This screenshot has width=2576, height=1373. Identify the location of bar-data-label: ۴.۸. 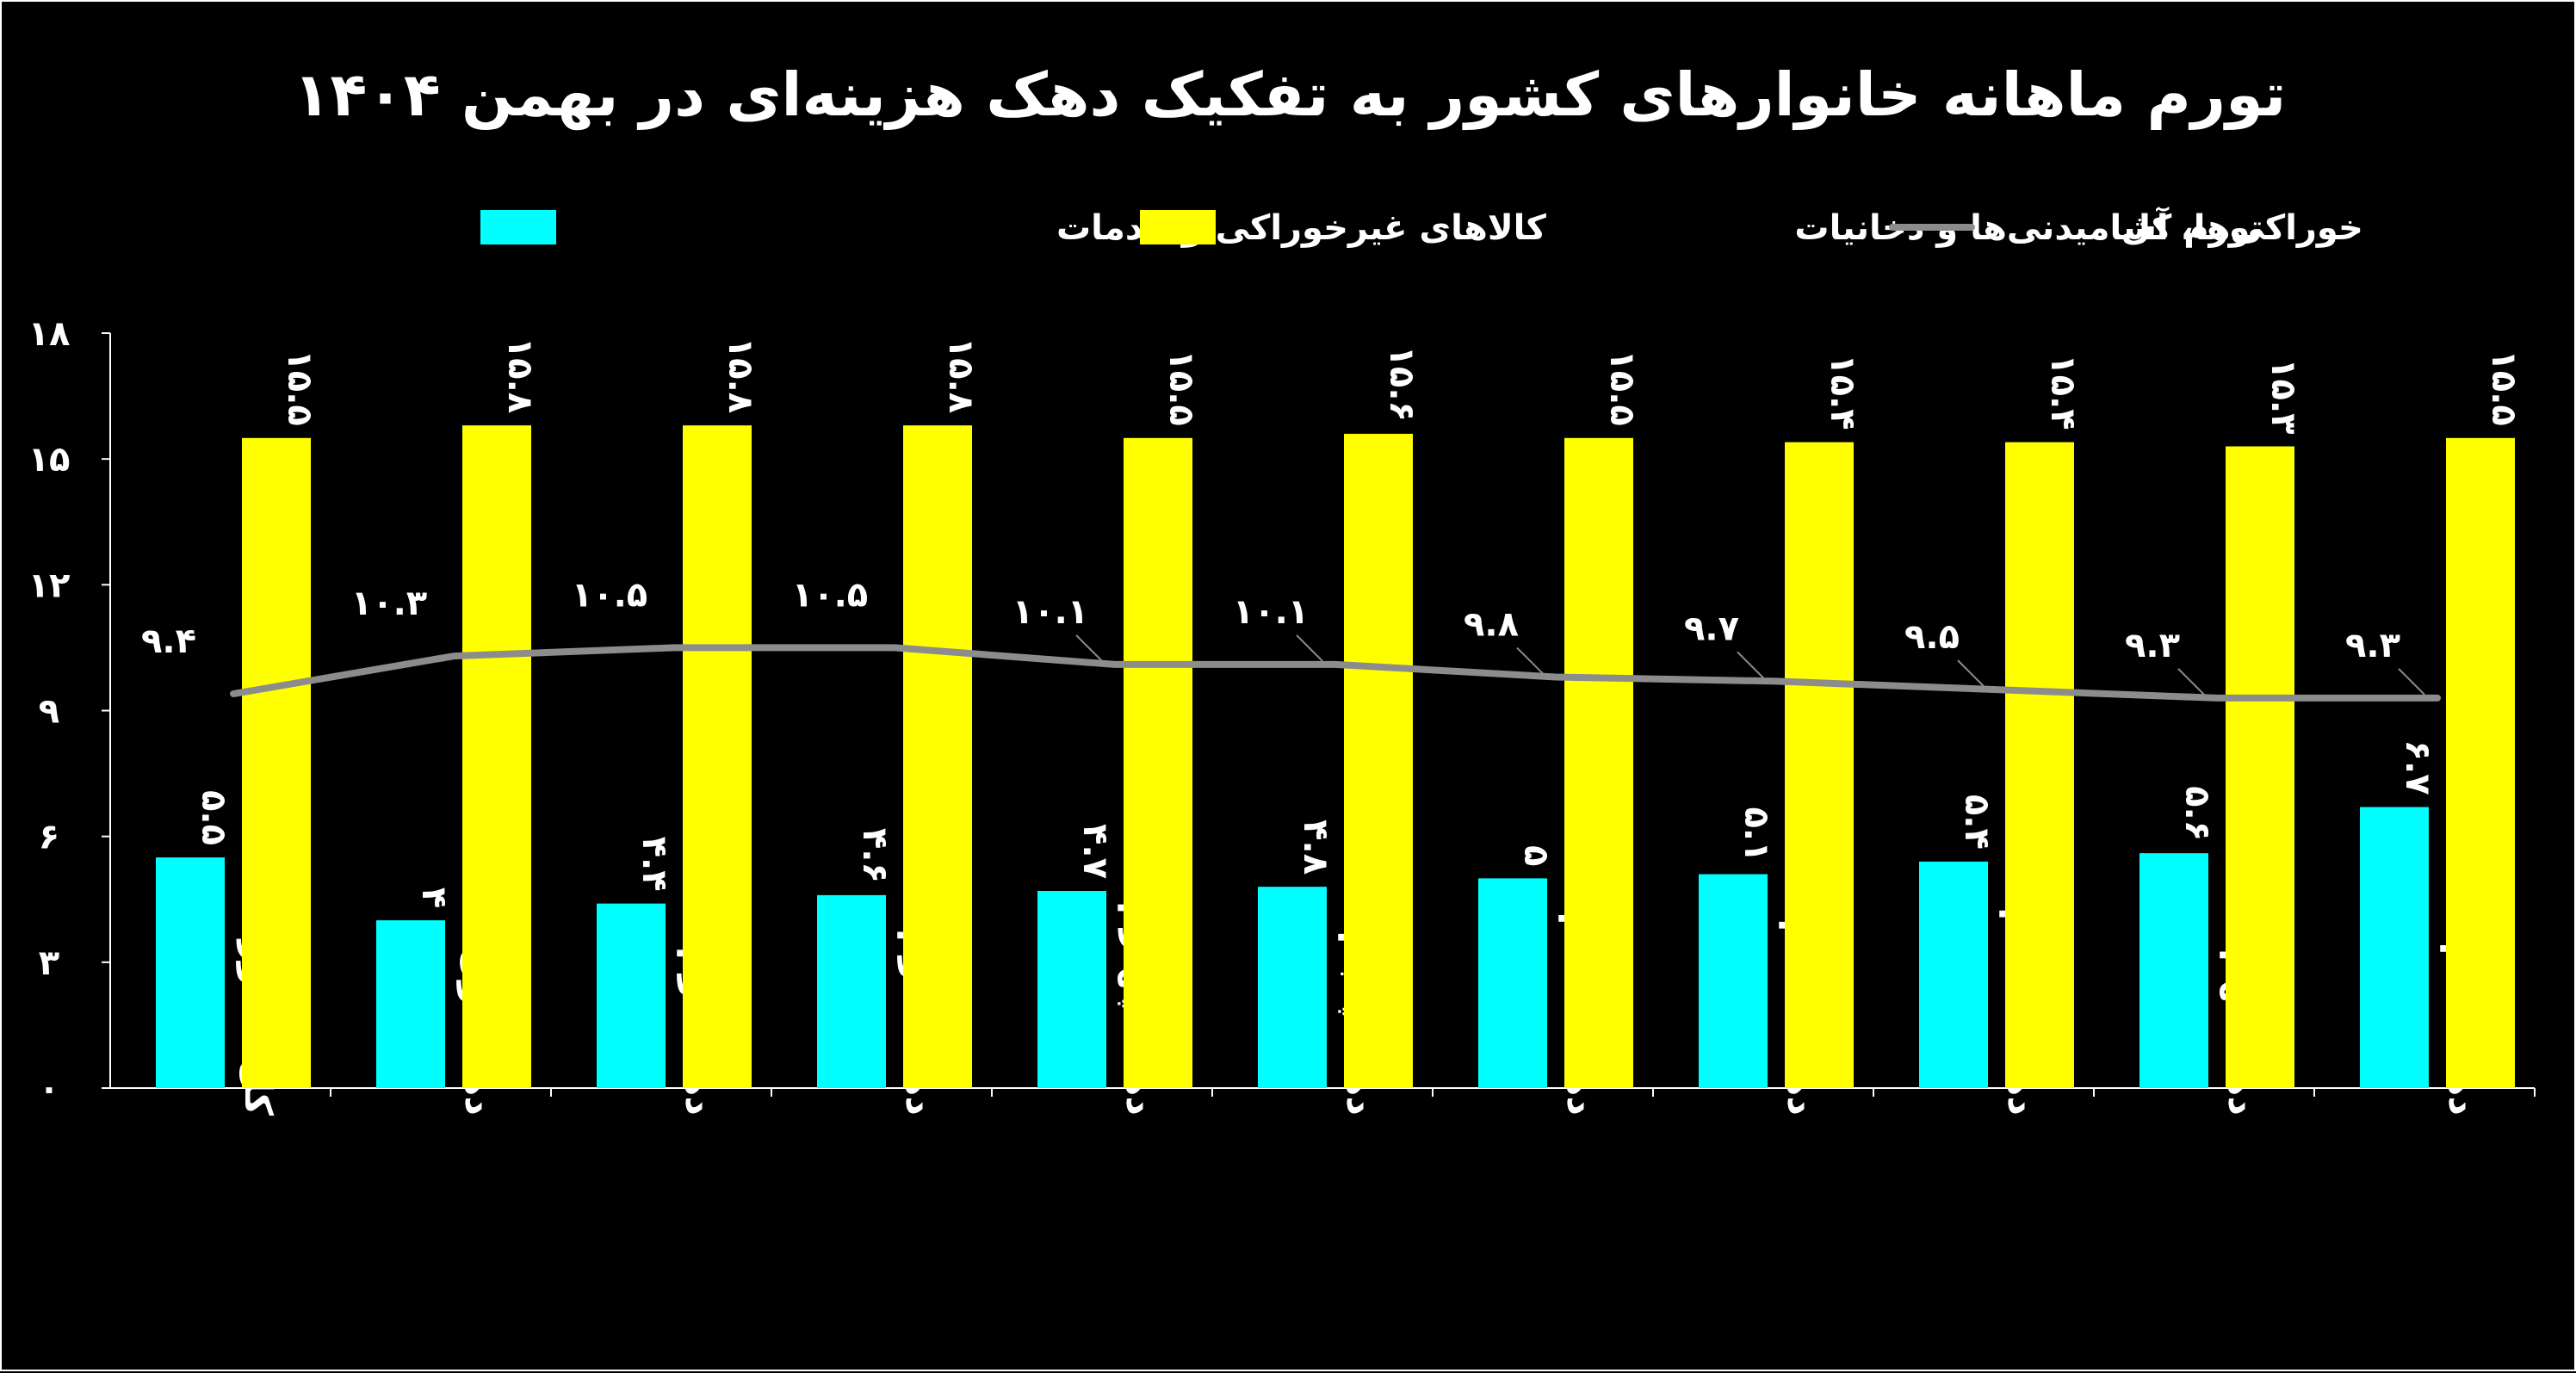
(1315, 847).